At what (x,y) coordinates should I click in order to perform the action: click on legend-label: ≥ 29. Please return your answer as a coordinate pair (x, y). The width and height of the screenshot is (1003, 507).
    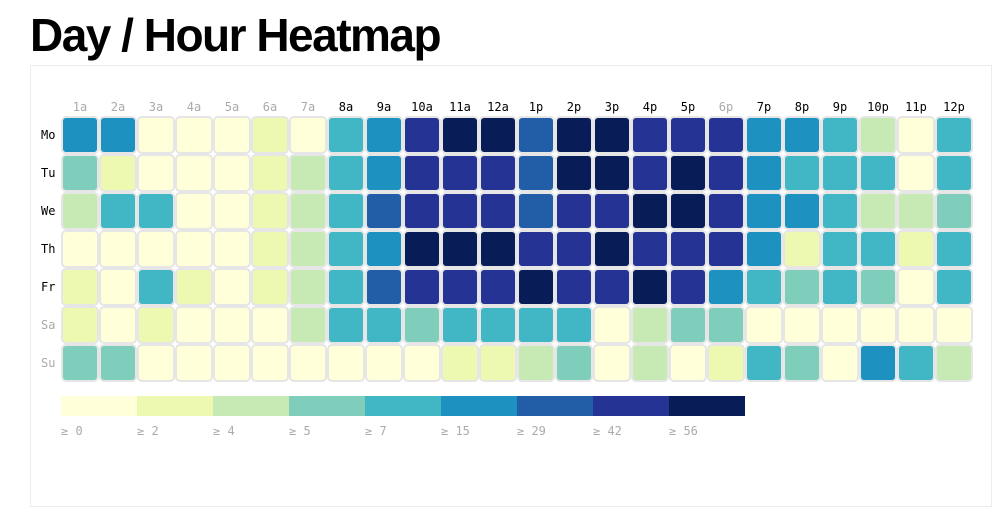
    Looking at the image, I should click on (531, 431).